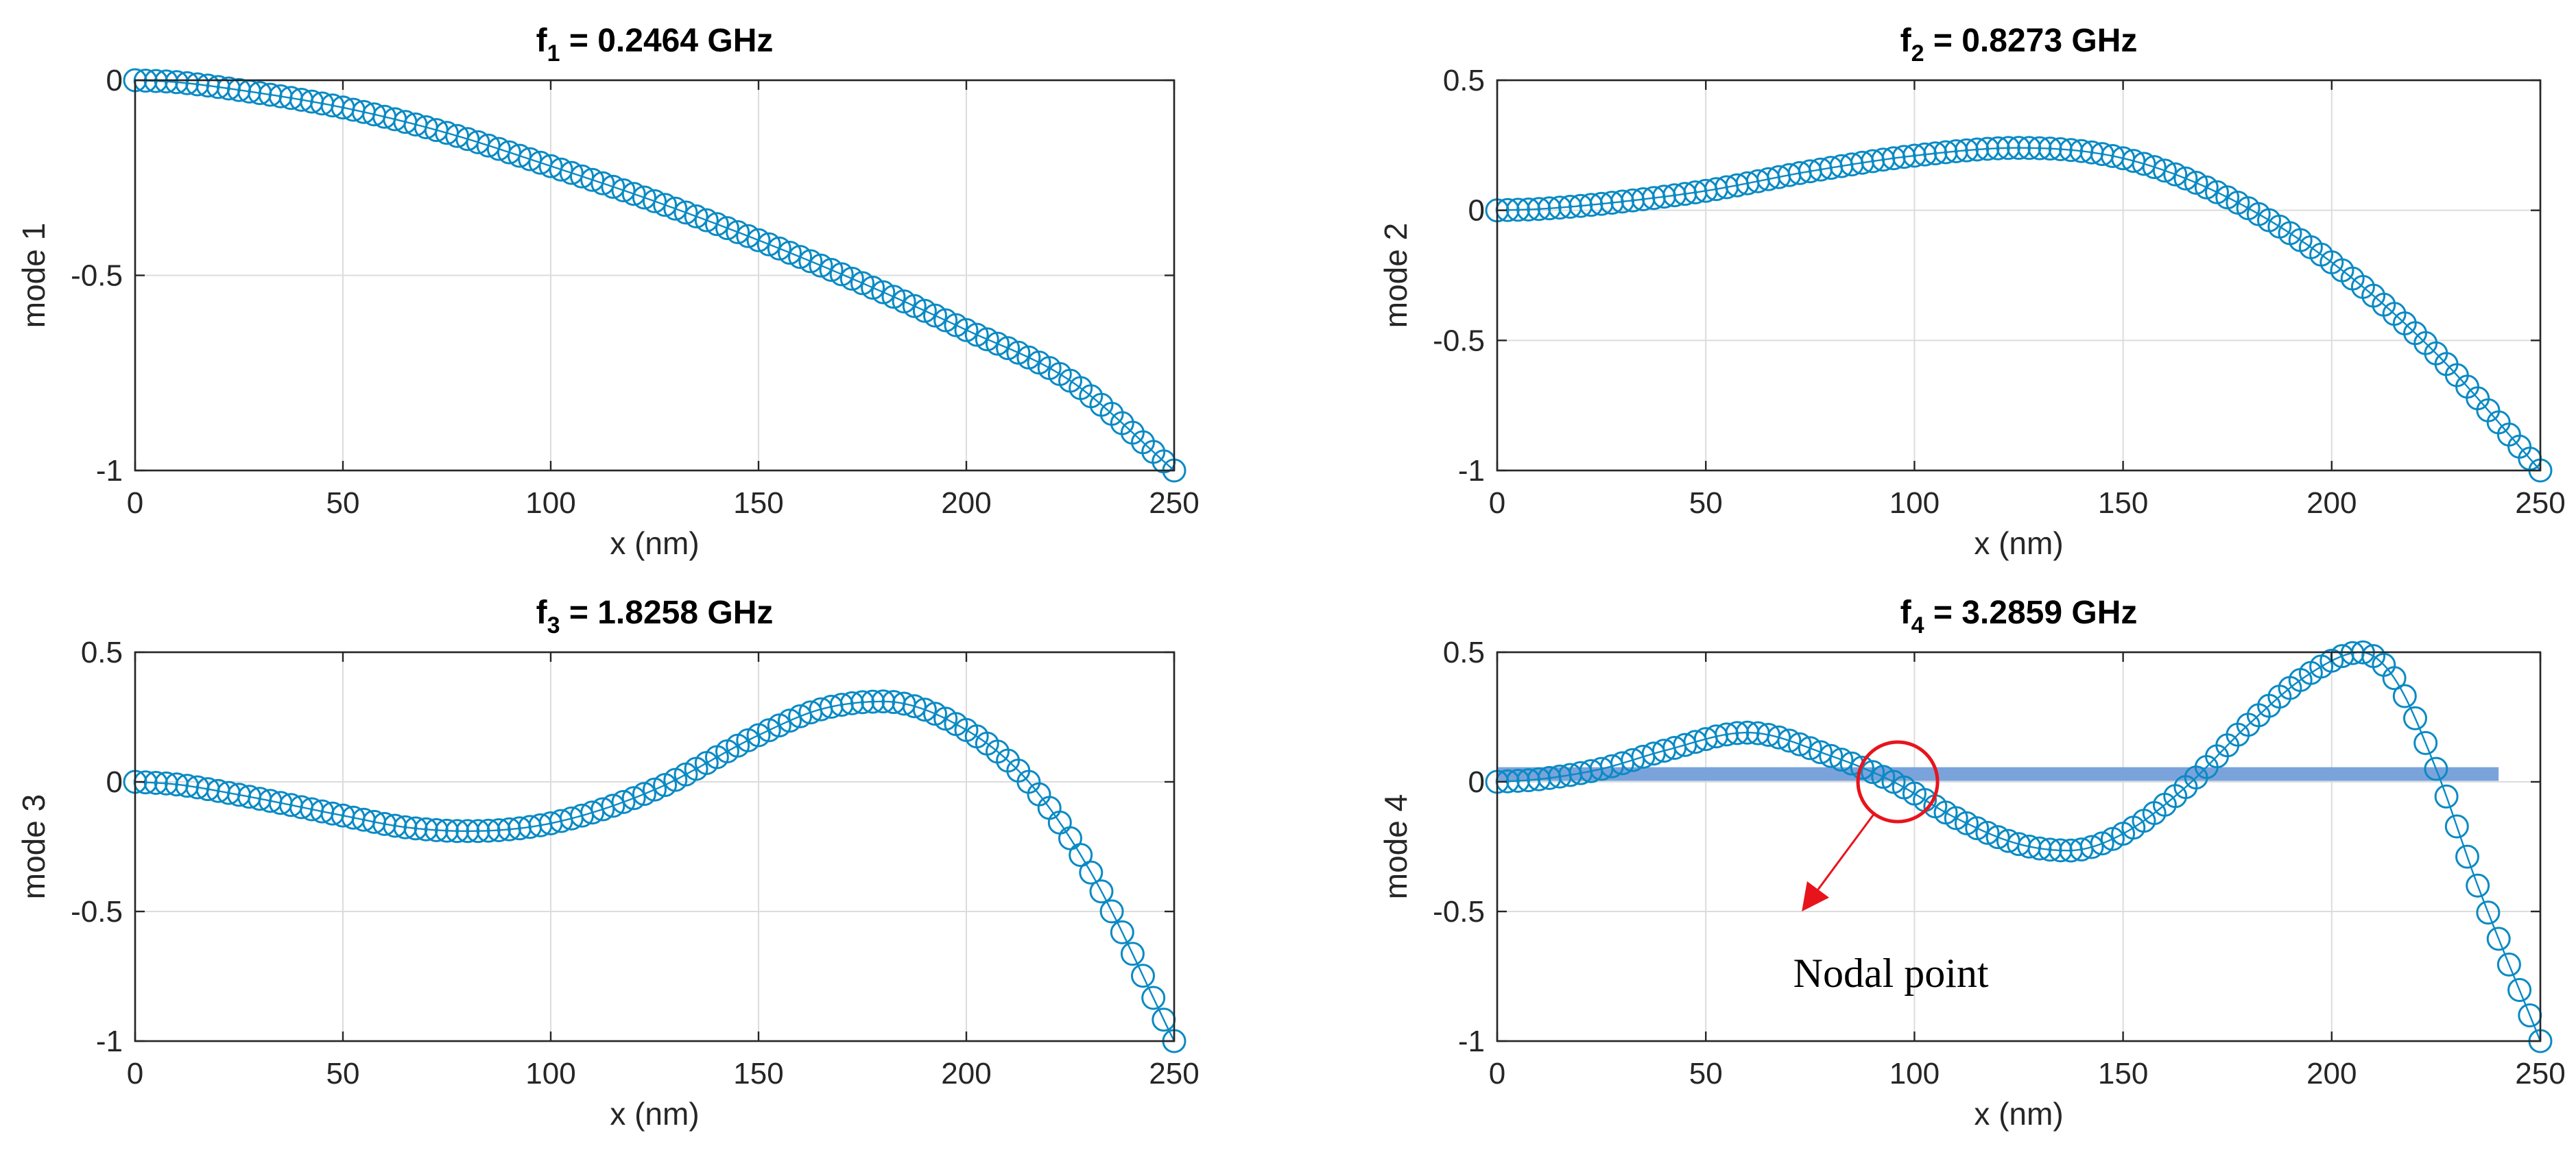 This screenshot has width=2576, height=1157. What do you see at coordinates (1914, 1073) in the screenshot?
I see `x-tick-label: 100` at bounding box center [1914, 1073].